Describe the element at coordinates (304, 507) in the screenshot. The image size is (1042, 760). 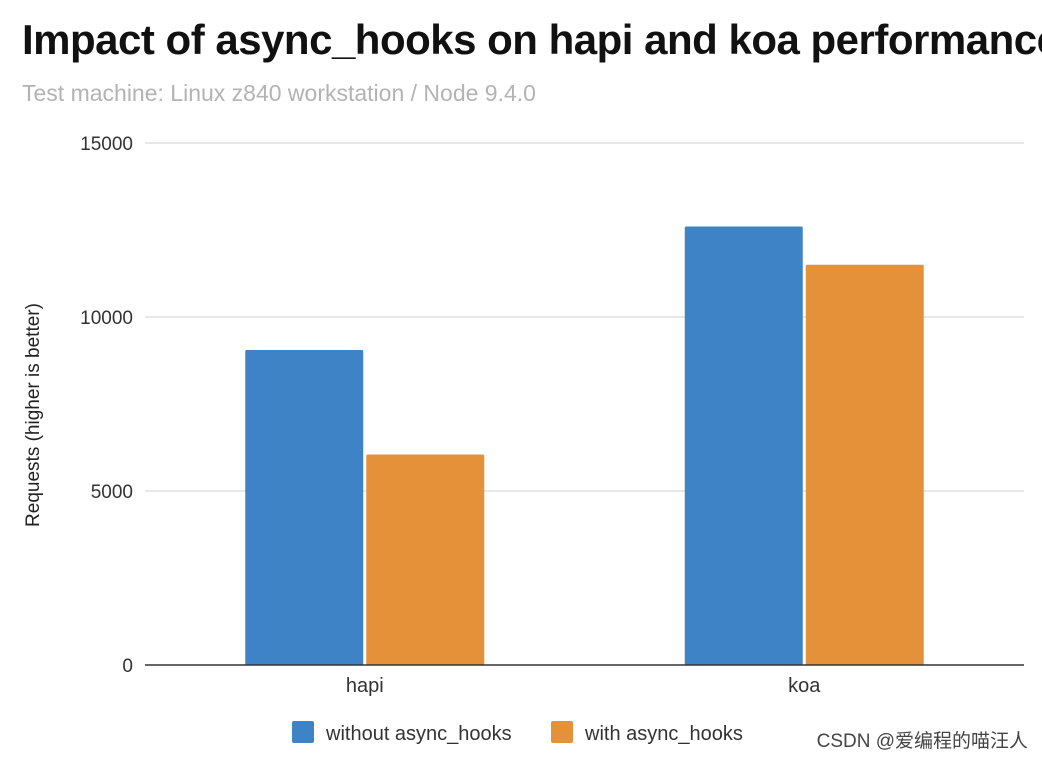
I see `bar-hapi-without-async-hooks` at that location.